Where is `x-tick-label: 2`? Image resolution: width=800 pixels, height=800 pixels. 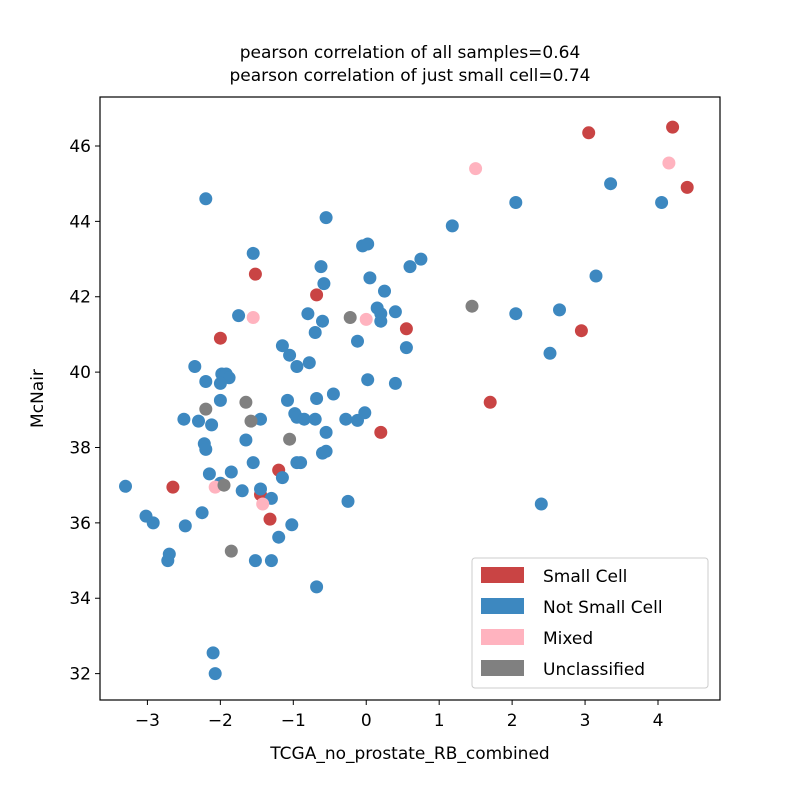 x-tick-label: 2 is located at coordinates (512, 721).